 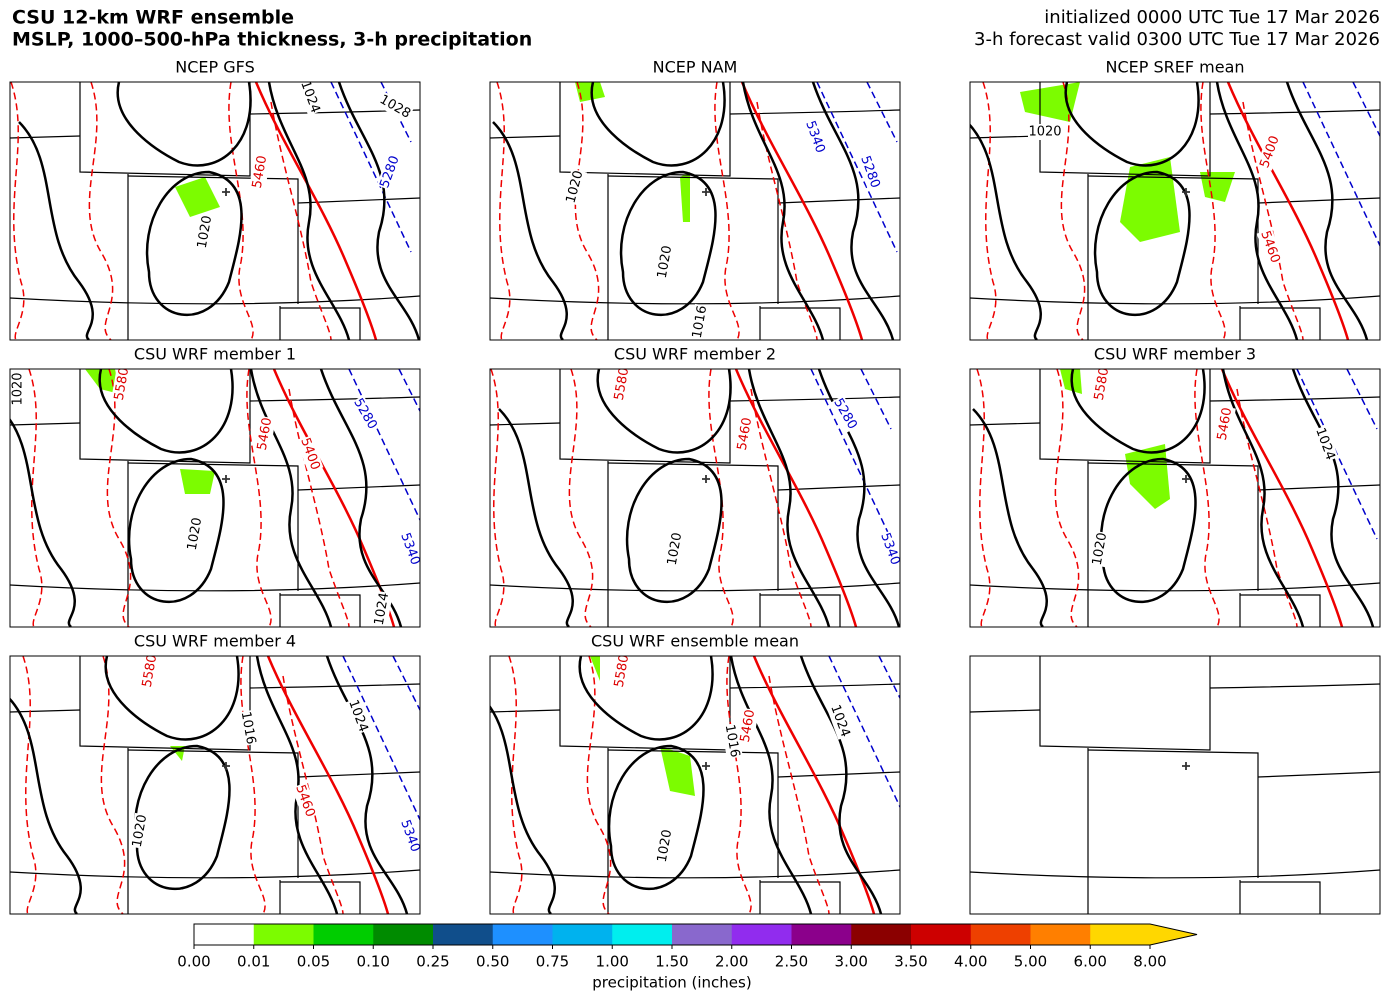 I want to click on colorbar-tick-label: 0.10, so click(x=373, y=962).